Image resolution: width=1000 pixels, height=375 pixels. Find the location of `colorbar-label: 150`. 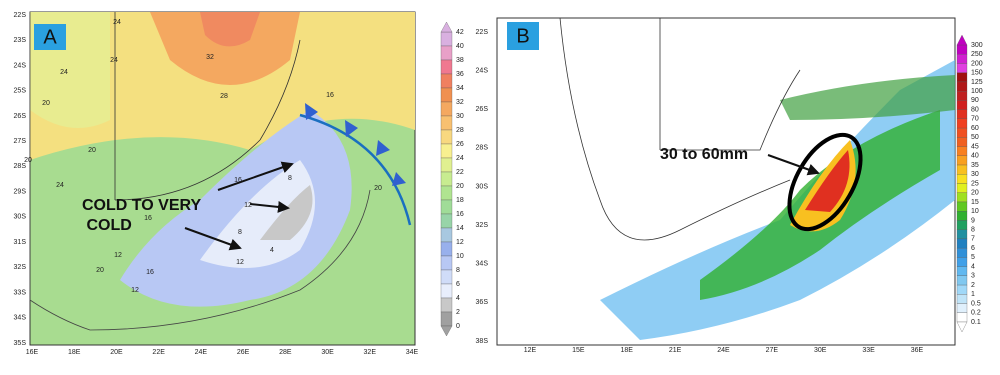

colorbar-label: 150 is located at coordinates (977, 73).